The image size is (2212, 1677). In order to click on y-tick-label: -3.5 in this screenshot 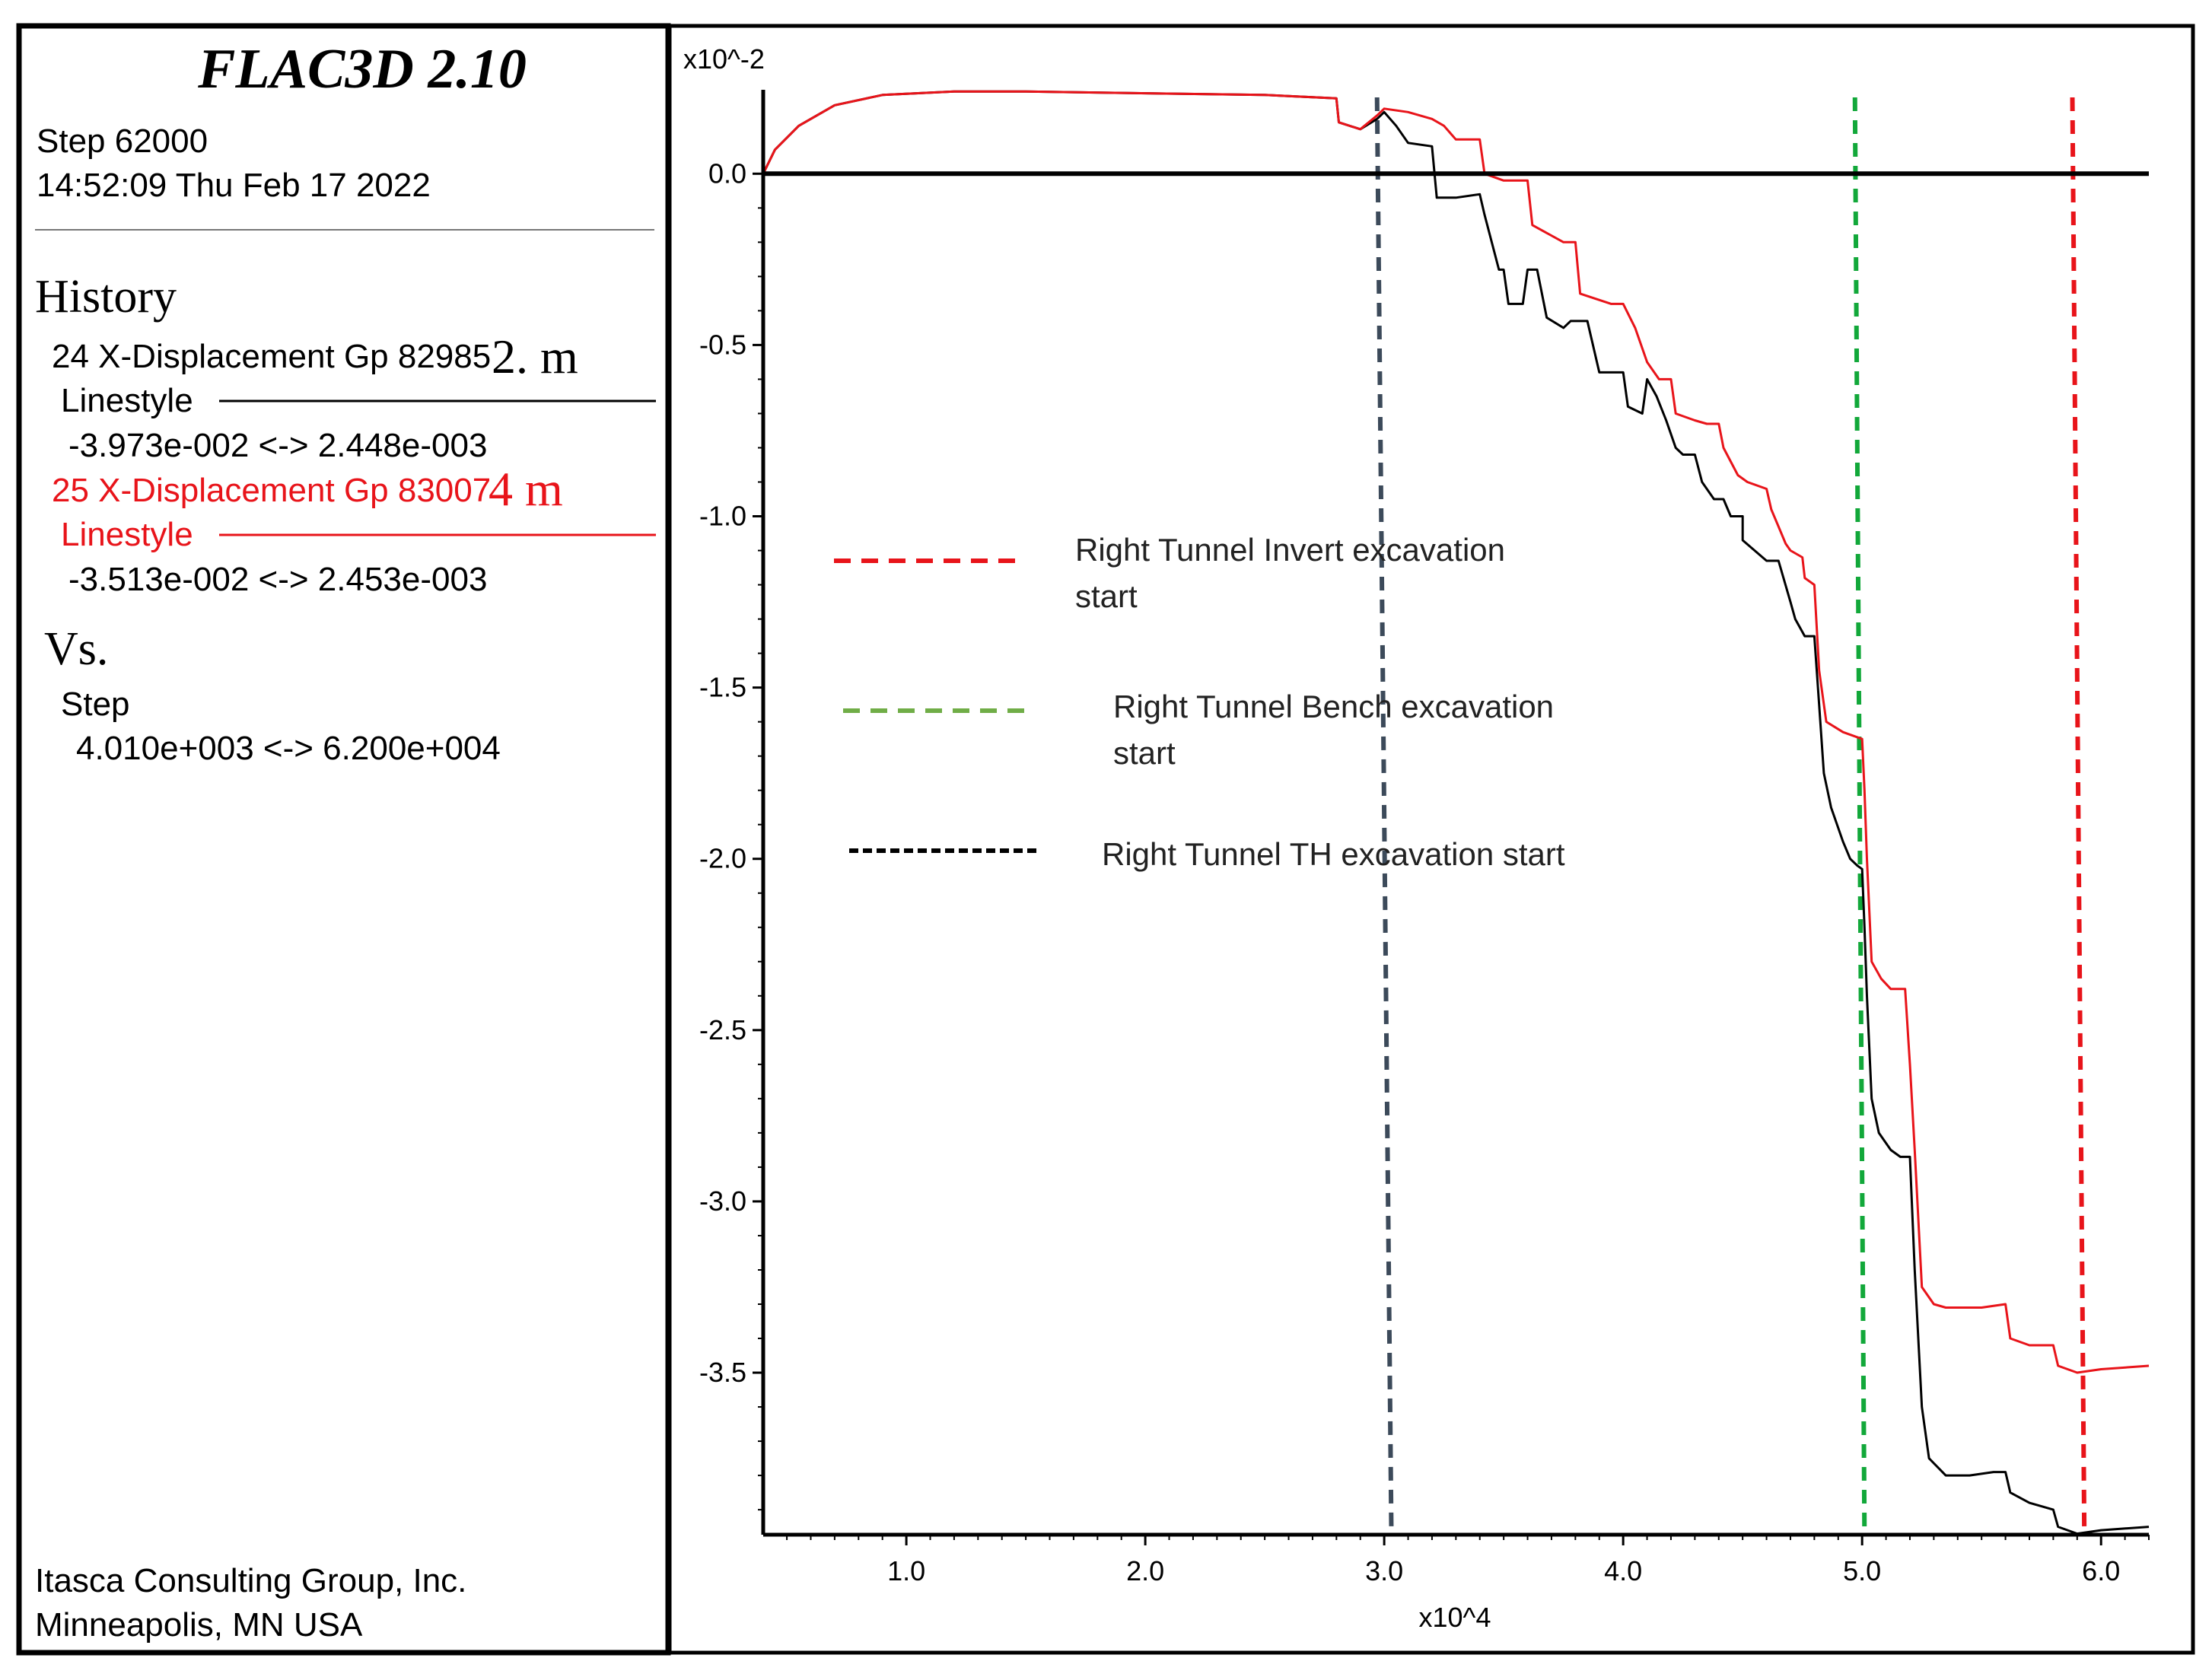, I will do `click(722, 1372)`.